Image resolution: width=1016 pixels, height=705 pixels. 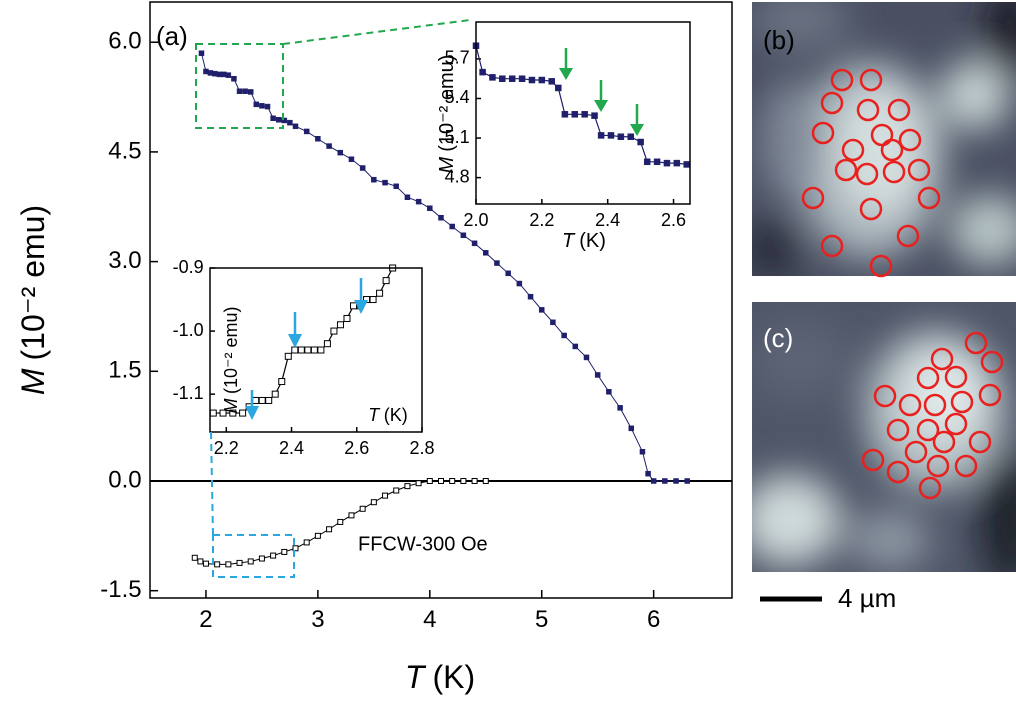 What do you see at coordinates (884, 139) in the screenshot?
I see `image-b` at bounding box center [884, 139].